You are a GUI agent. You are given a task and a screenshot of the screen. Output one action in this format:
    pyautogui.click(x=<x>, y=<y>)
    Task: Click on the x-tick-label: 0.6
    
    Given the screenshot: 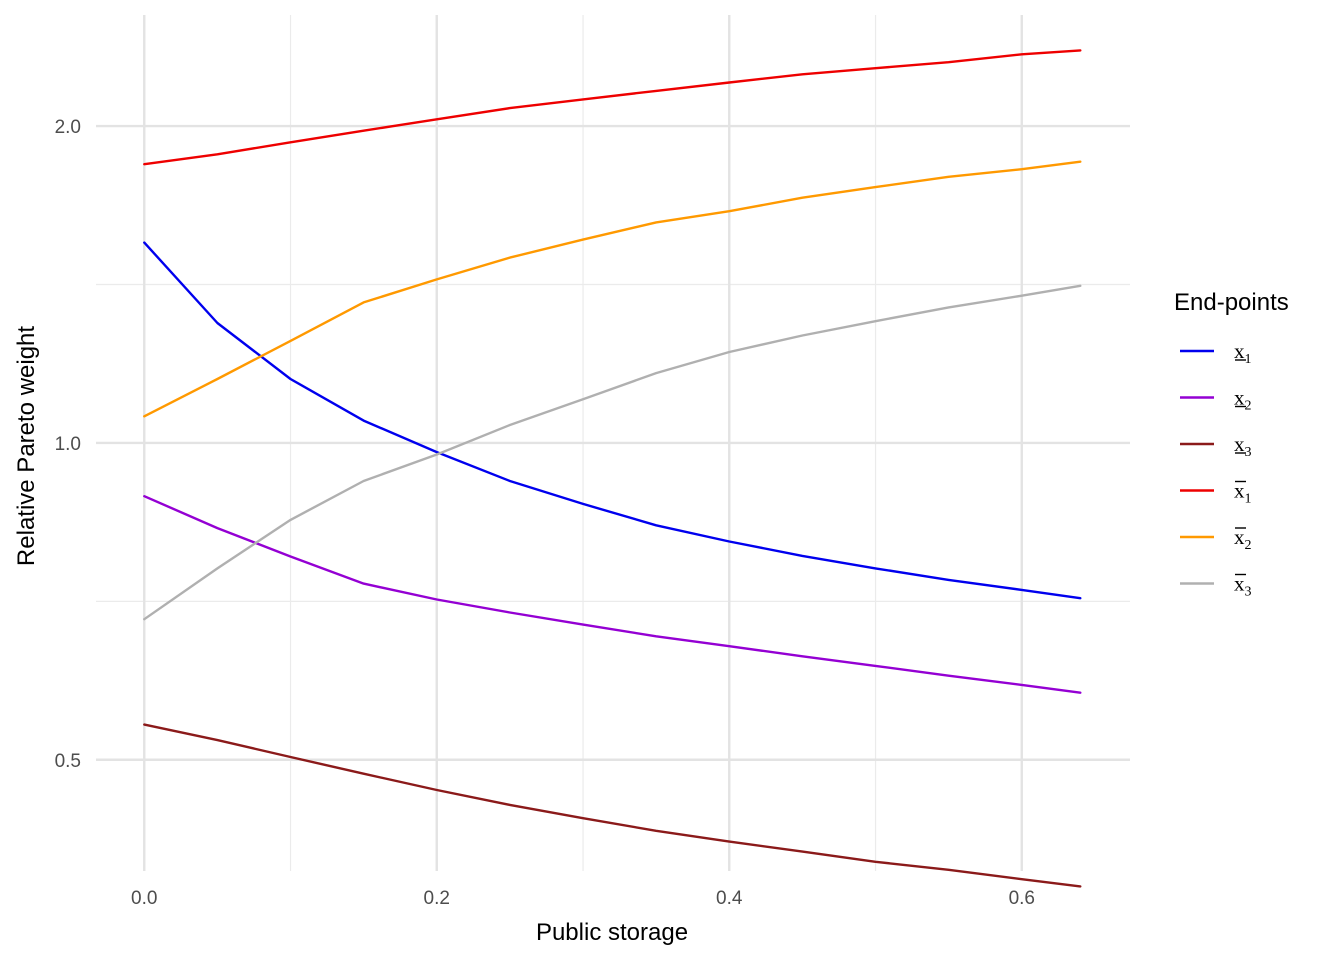 What is the action you would take?
    pyautogui.click(x=1022, y=898)
    